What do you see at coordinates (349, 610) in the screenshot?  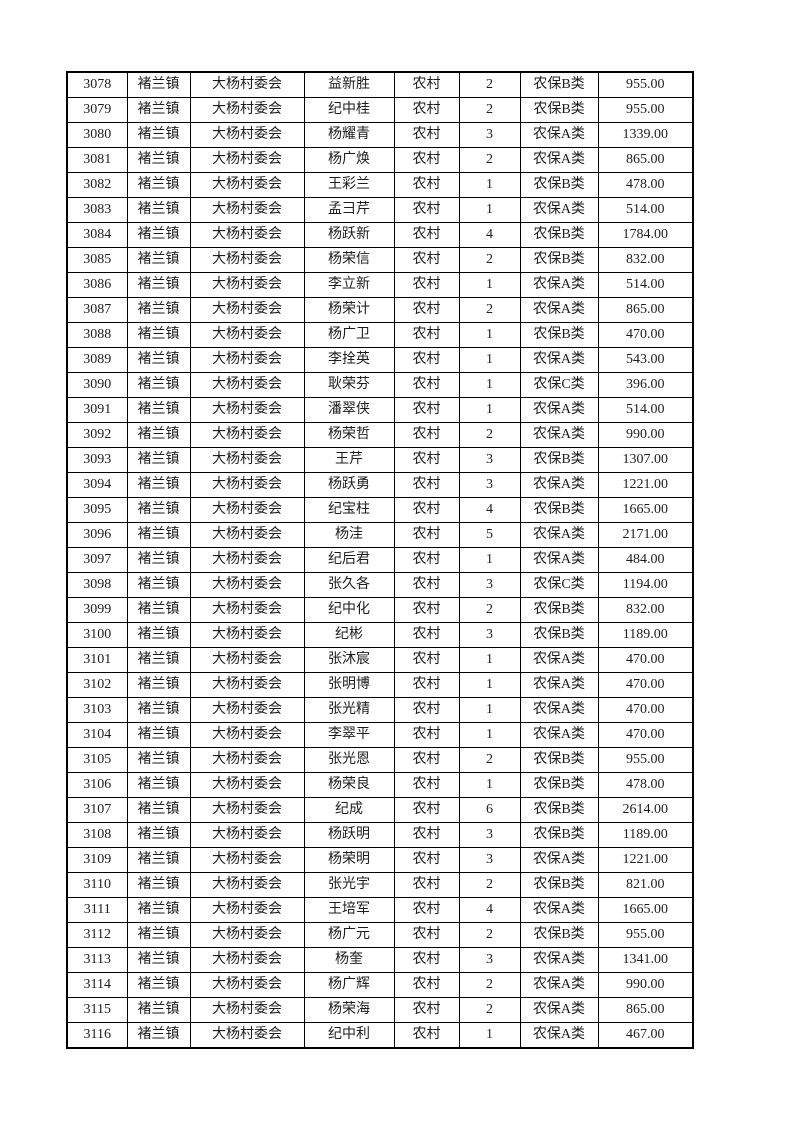 I see `person-name-cell: 纪中化` at bounding box center [349, 610].